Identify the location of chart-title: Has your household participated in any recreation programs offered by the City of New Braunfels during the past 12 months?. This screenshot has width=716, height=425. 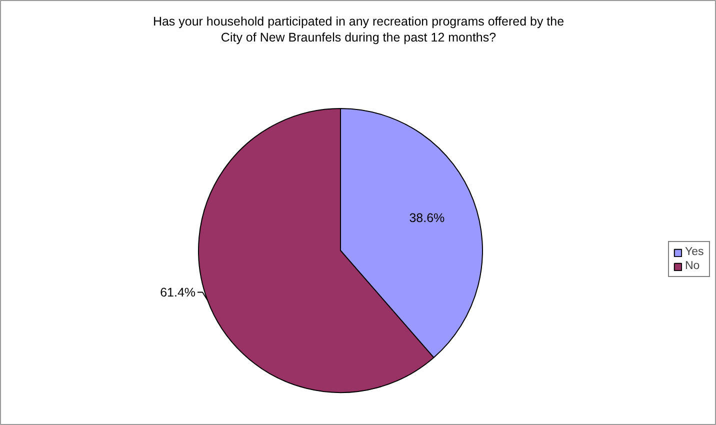
(358, 29).